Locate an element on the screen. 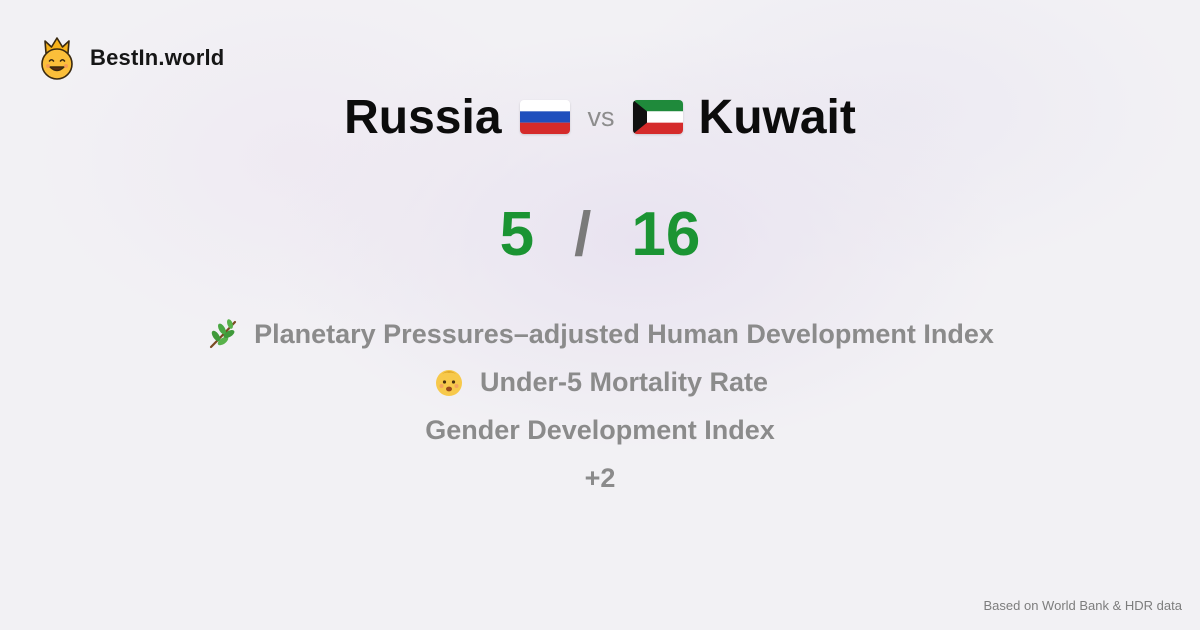  metric-item: Gender Development Index is located at coordinates (600, 430).